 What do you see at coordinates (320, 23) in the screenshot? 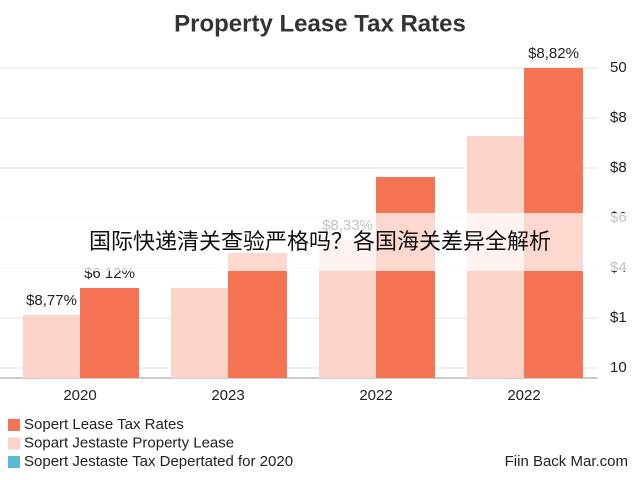
I see `chart-title: Property Lease Tax Rates` at bounding box center [320, 23].